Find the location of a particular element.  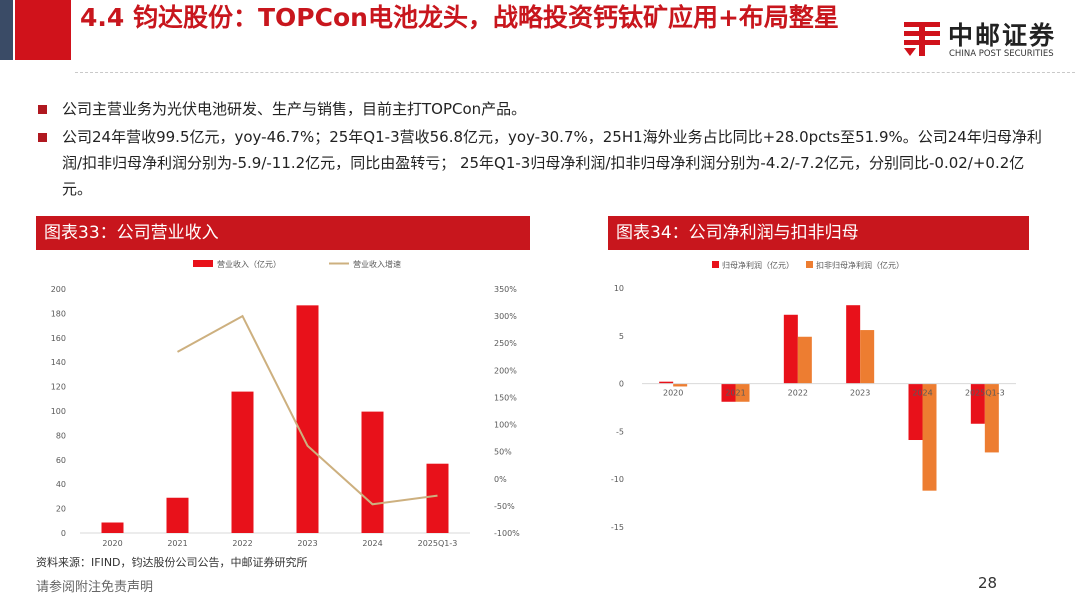

y-tick-label-right: 250% is located at coordinates (505, 343).